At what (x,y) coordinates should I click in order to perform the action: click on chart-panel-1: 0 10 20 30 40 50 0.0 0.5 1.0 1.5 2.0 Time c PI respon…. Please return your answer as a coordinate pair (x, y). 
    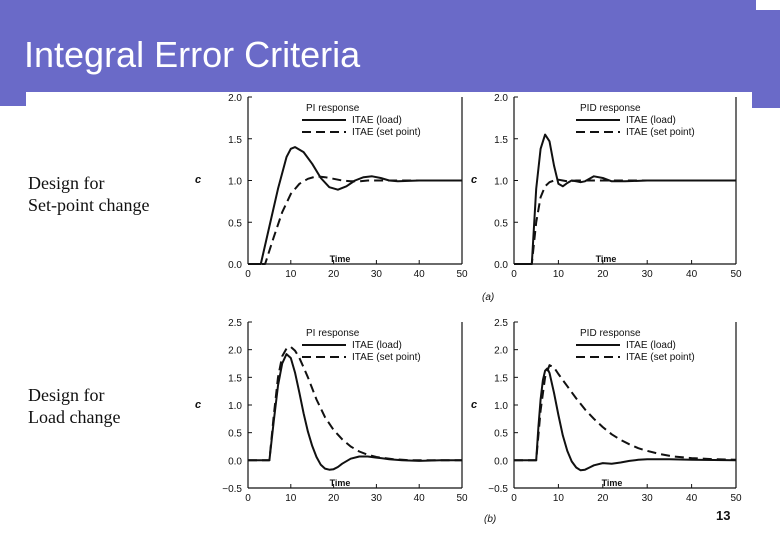
    Looking at the image, I should click on (331, 186).